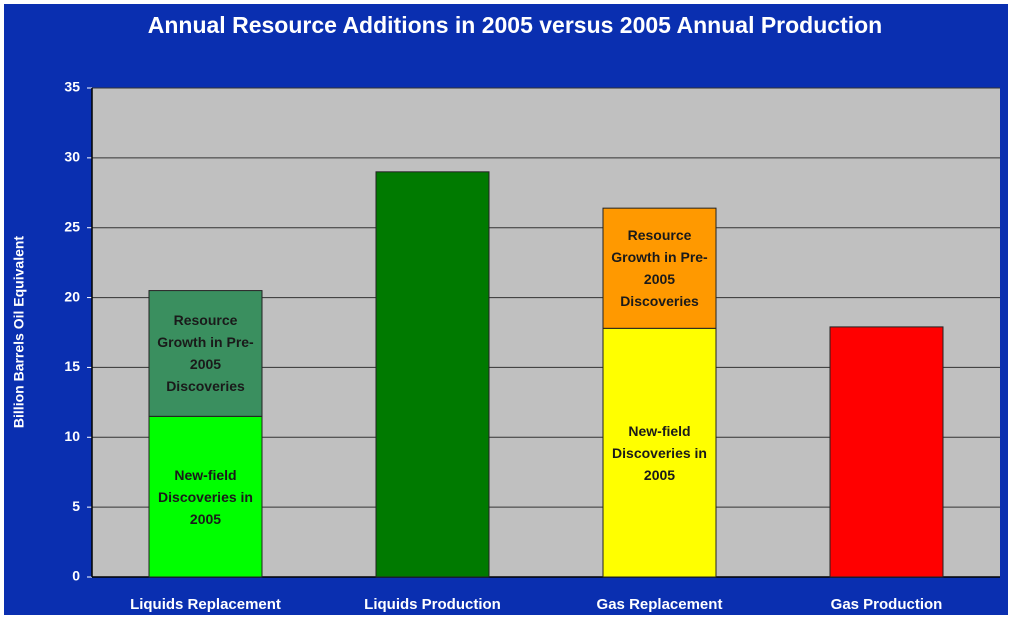 The height and width of the screenshot is (619, 1012). What do you see at coordinates (72, 87) in the screenshot?
I see `y-tick-label: 35` at bounding box center [72, 87].